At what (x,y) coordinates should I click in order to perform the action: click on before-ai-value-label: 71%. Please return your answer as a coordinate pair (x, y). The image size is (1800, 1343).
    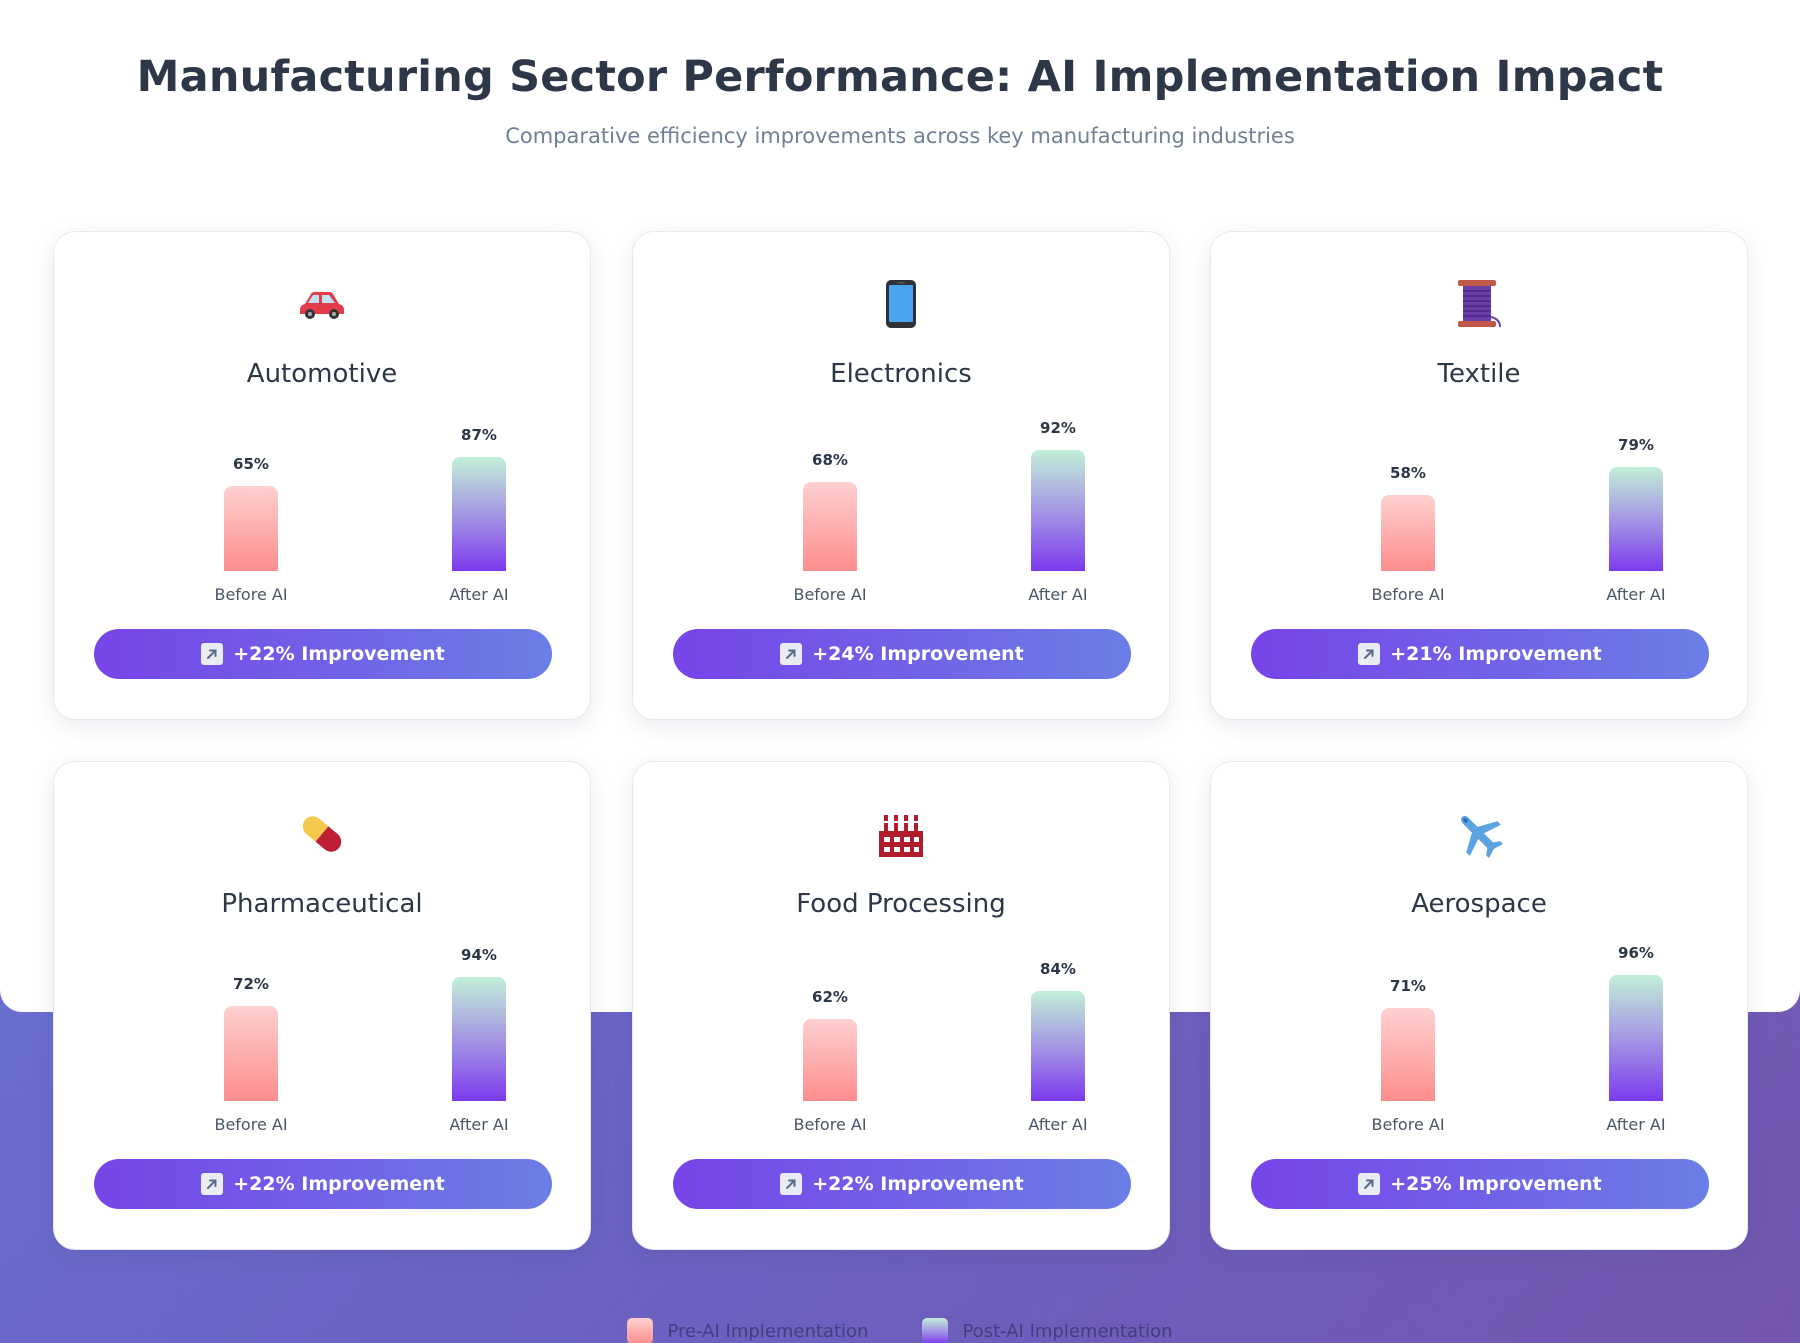
    Looking at the image, I should click on (1408, 986).